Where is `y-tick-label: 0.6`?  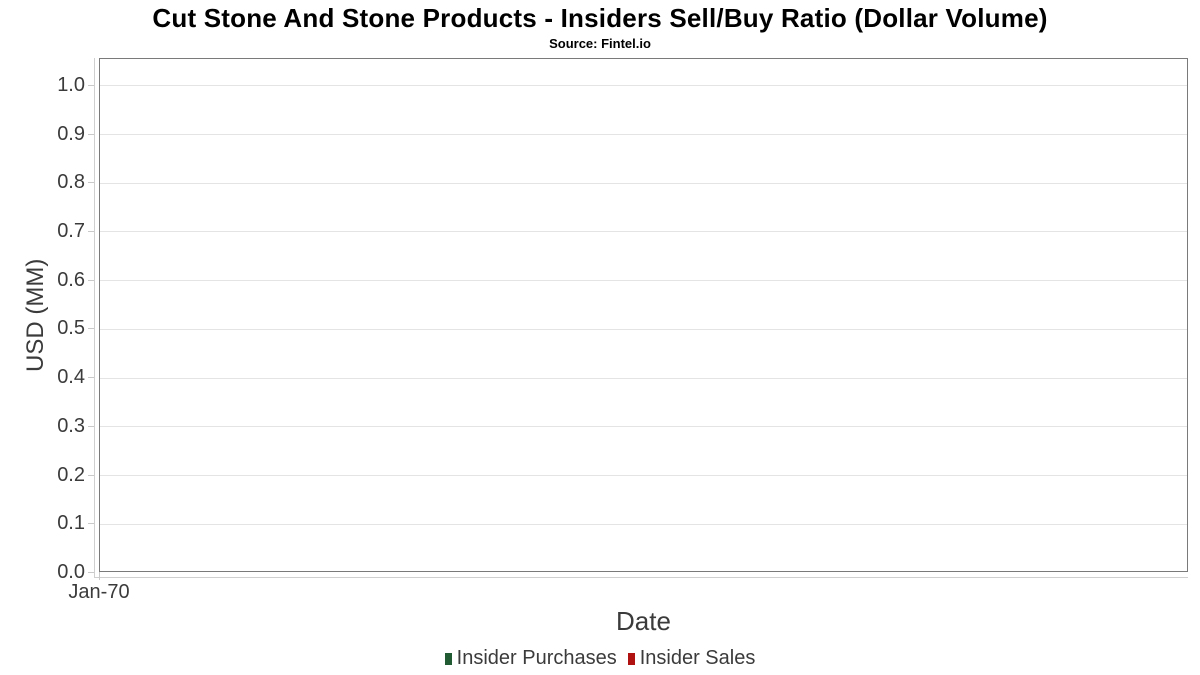 y-tick-label: 0.6 is located at coordinates (71, 279).